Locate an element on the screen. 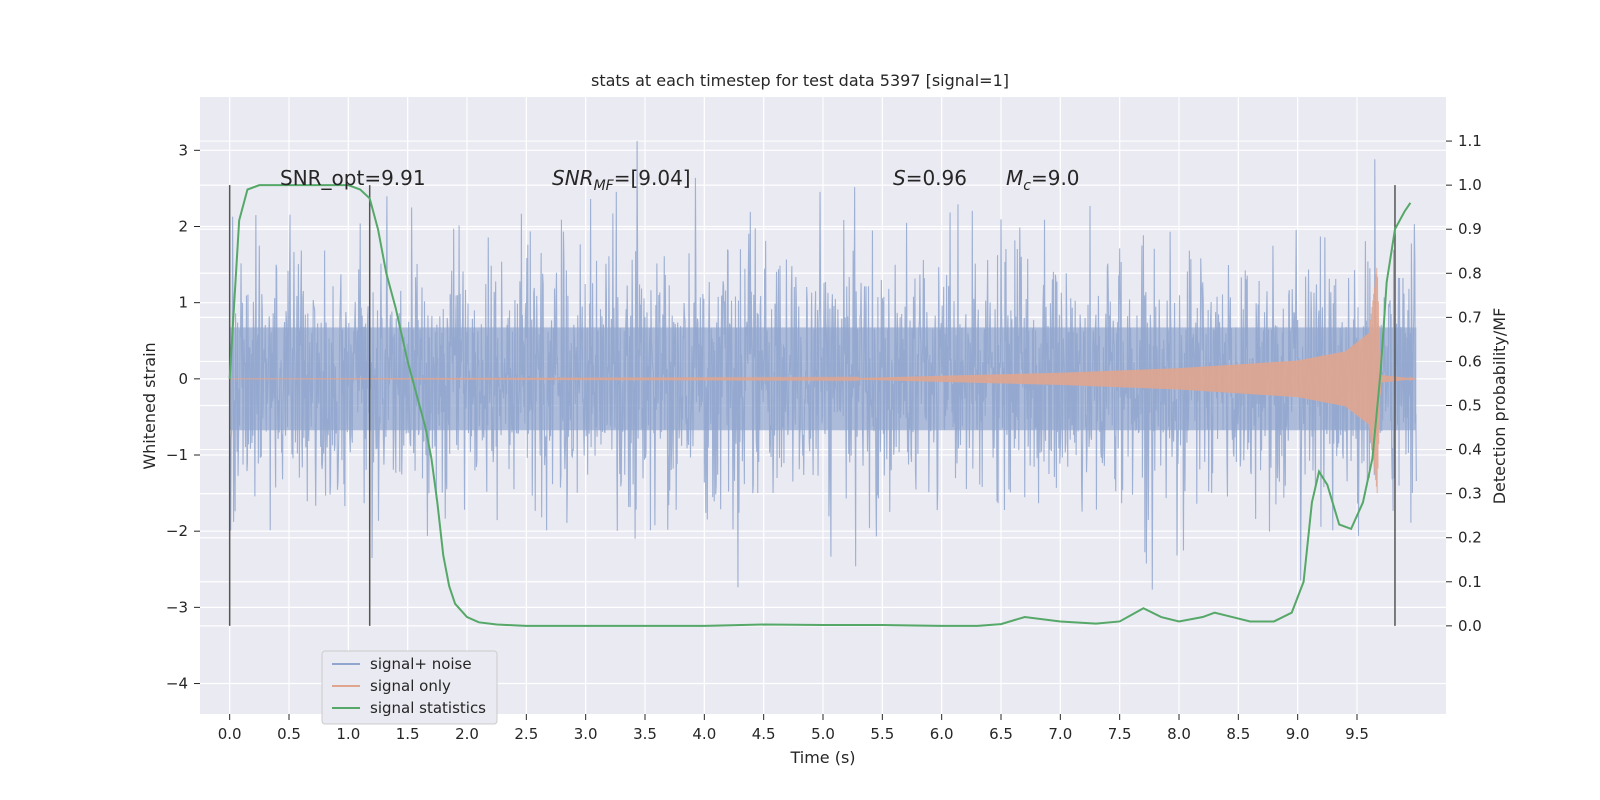 This screenshot has height=800, width=1600. x-tick-label: 8.0 is located at coordinates (1179, 734).